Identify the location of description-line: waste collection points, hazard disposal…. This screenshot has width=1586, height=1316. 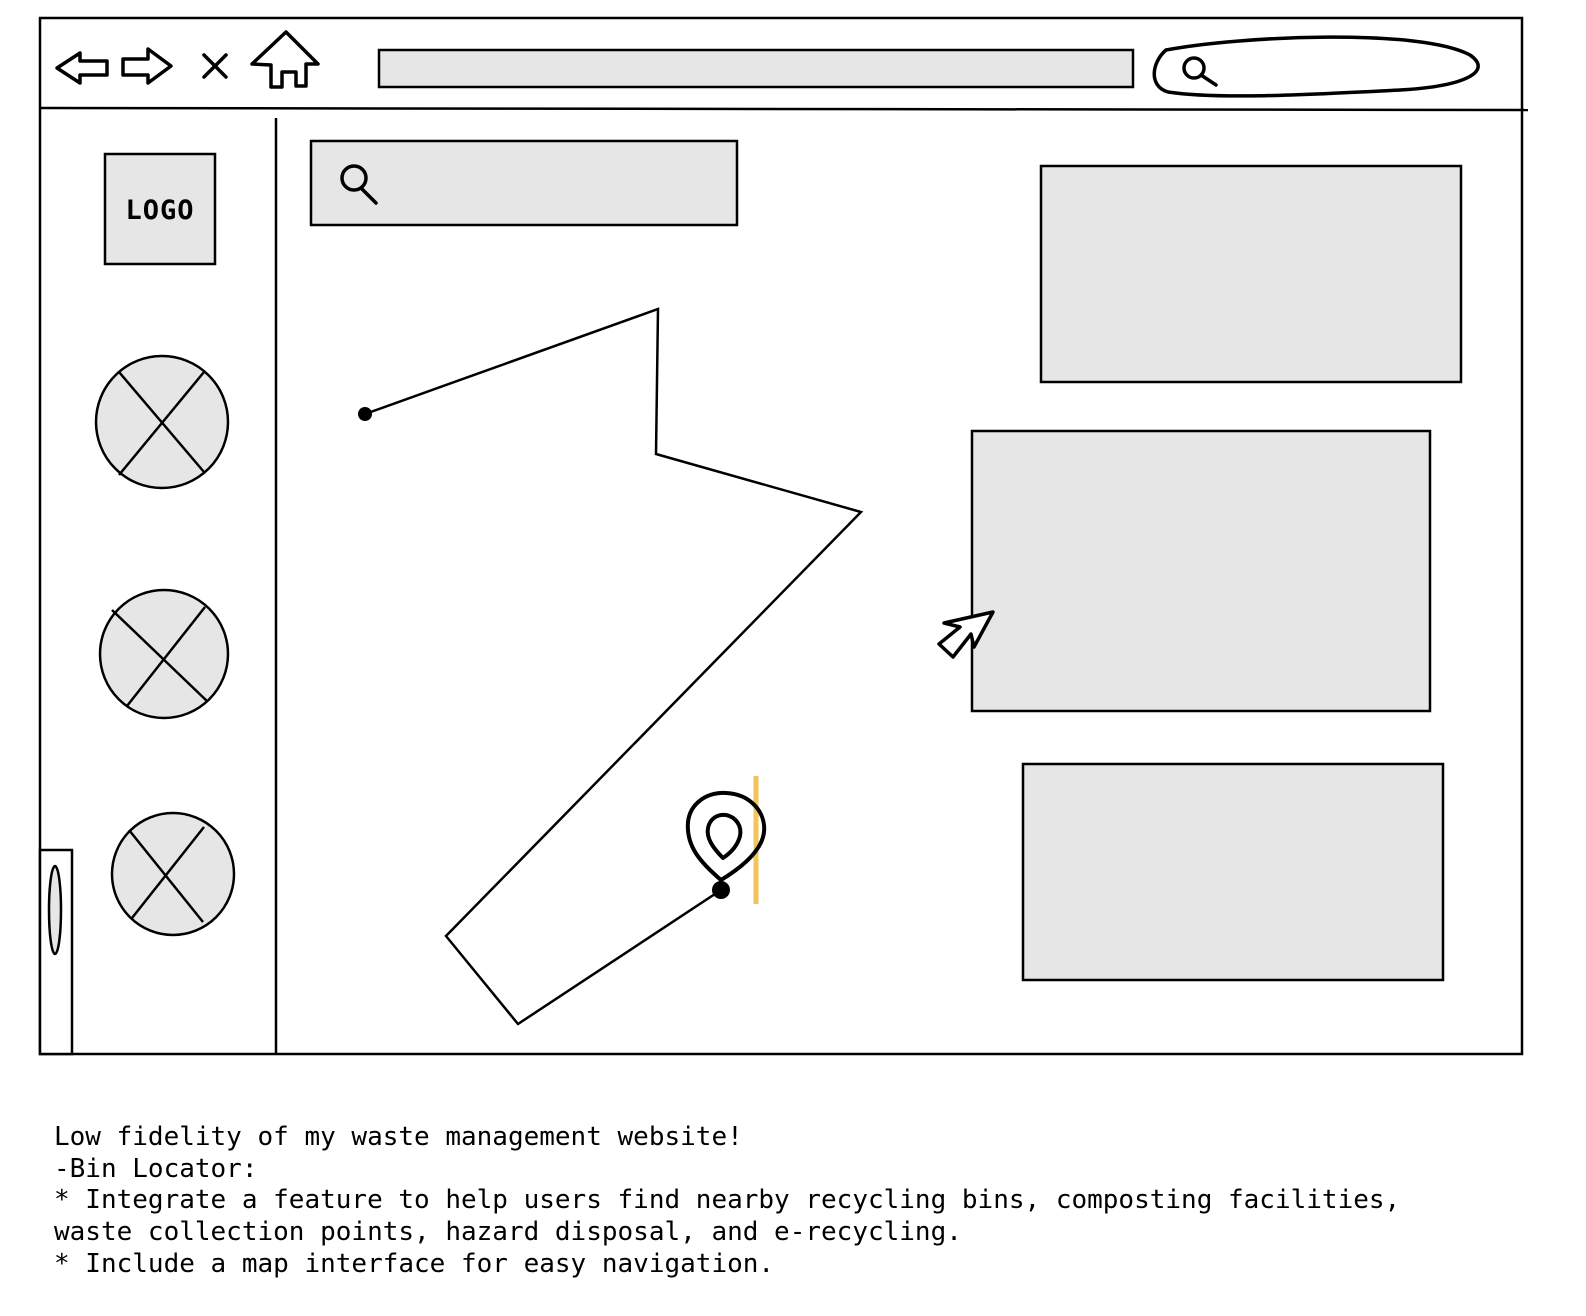
(508, 1232).